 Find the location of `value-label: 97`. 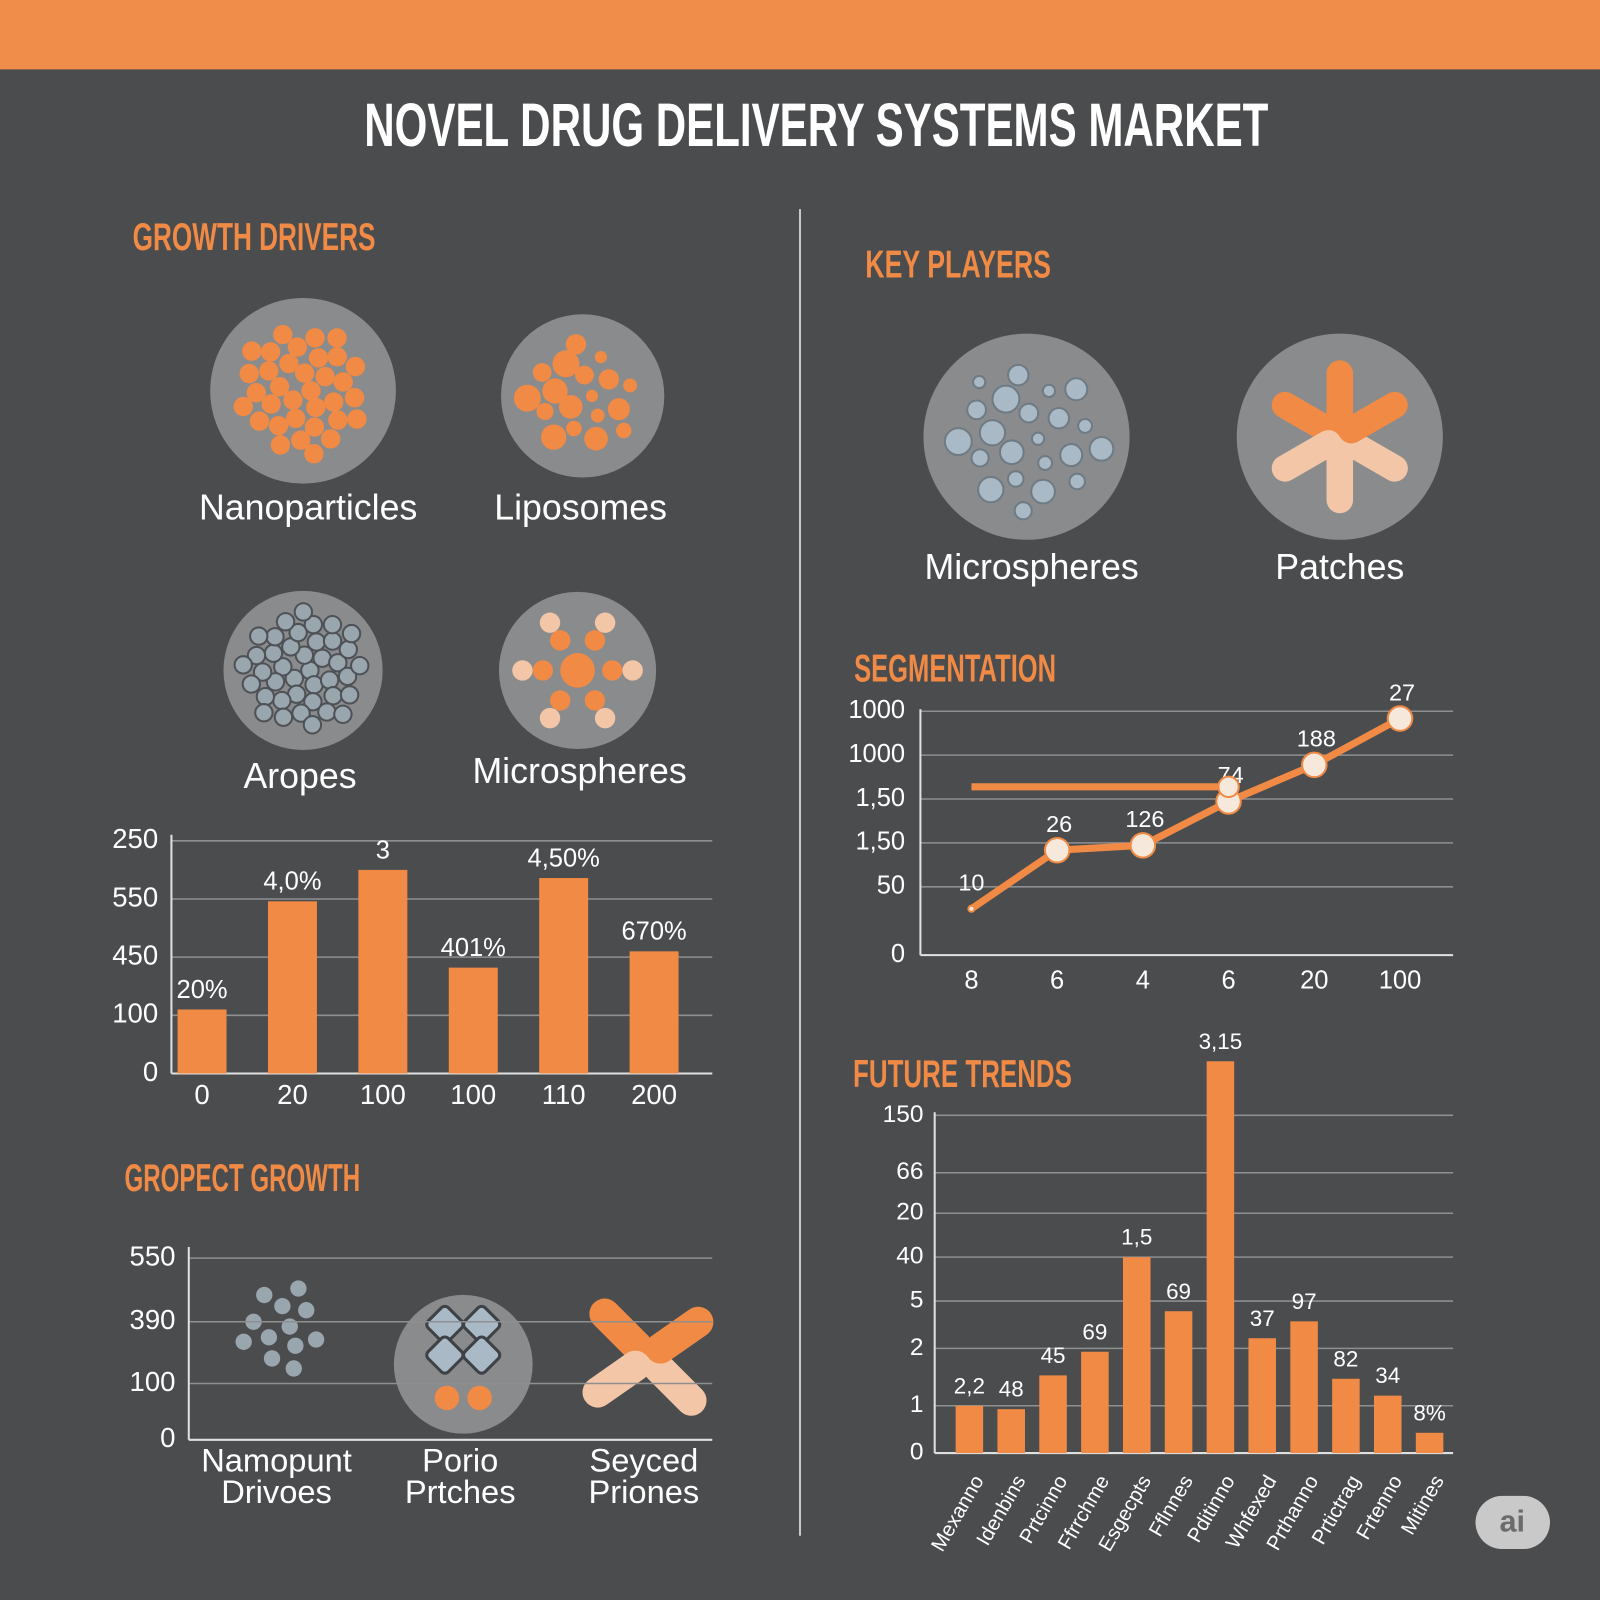

value-label: 97 is located at coordinates (1304, 1301).